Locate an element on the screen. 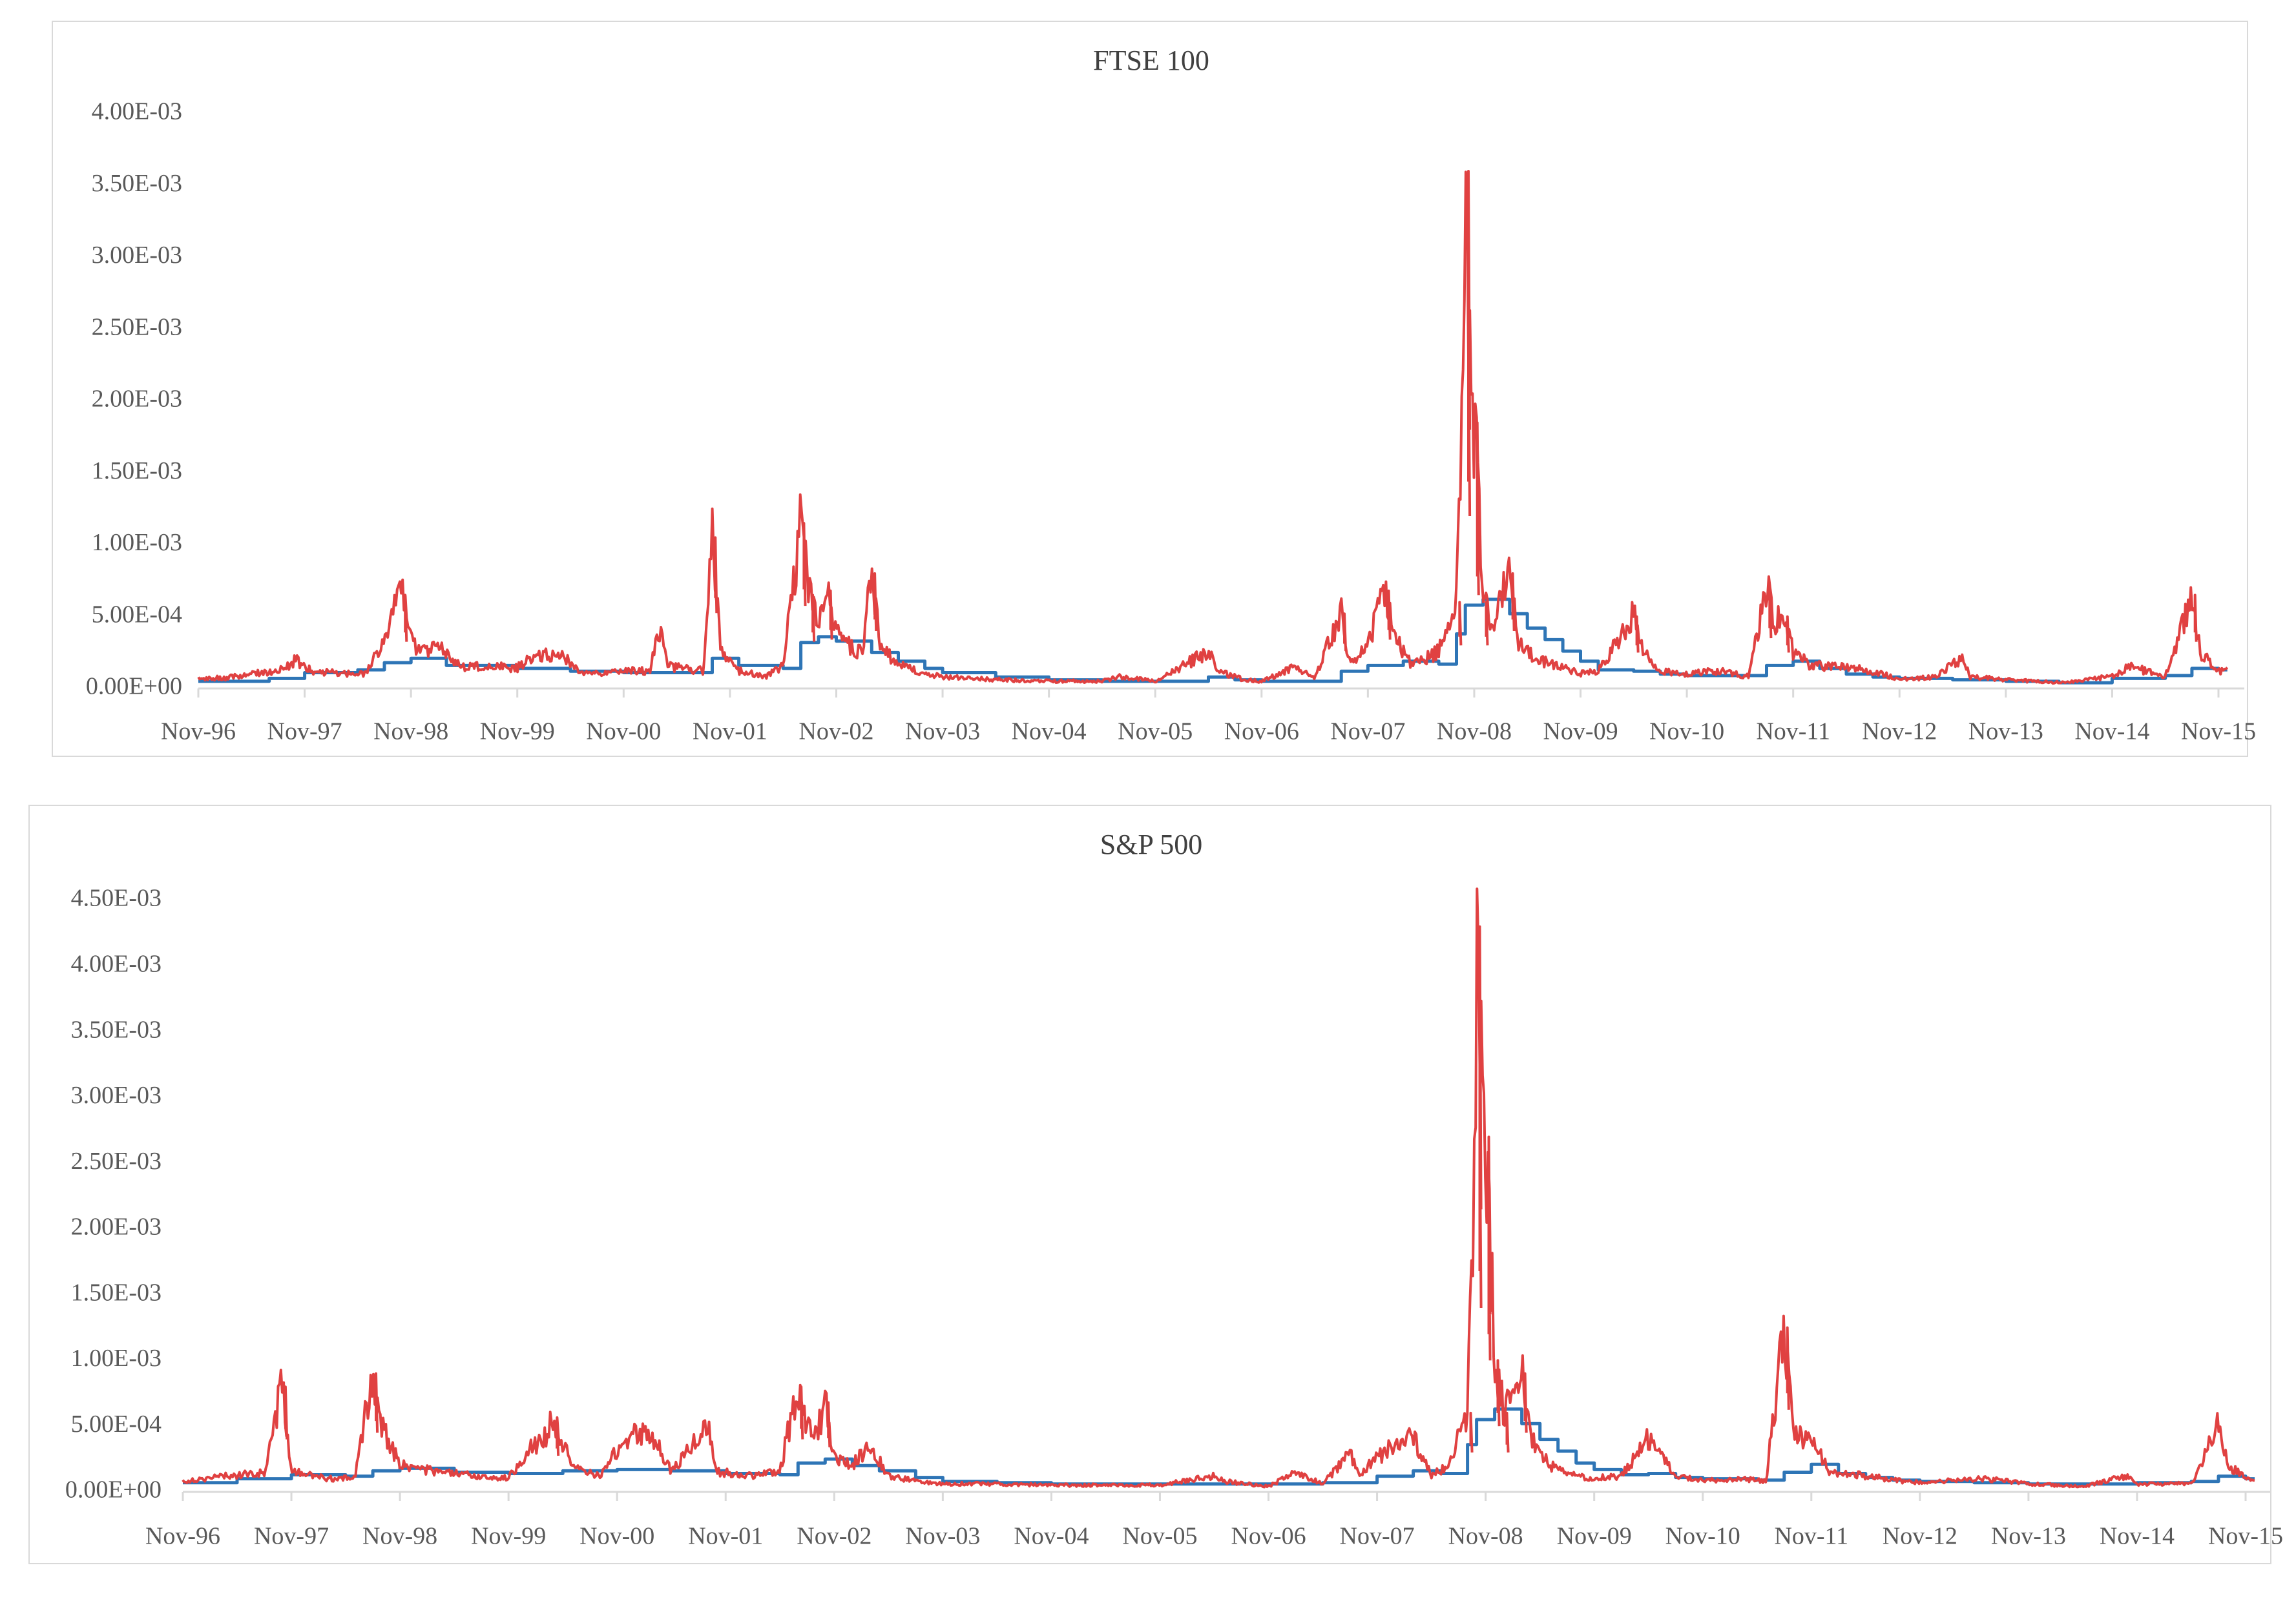  y-tick-label: 4.50E-03 is located at coordinates (117, 899).